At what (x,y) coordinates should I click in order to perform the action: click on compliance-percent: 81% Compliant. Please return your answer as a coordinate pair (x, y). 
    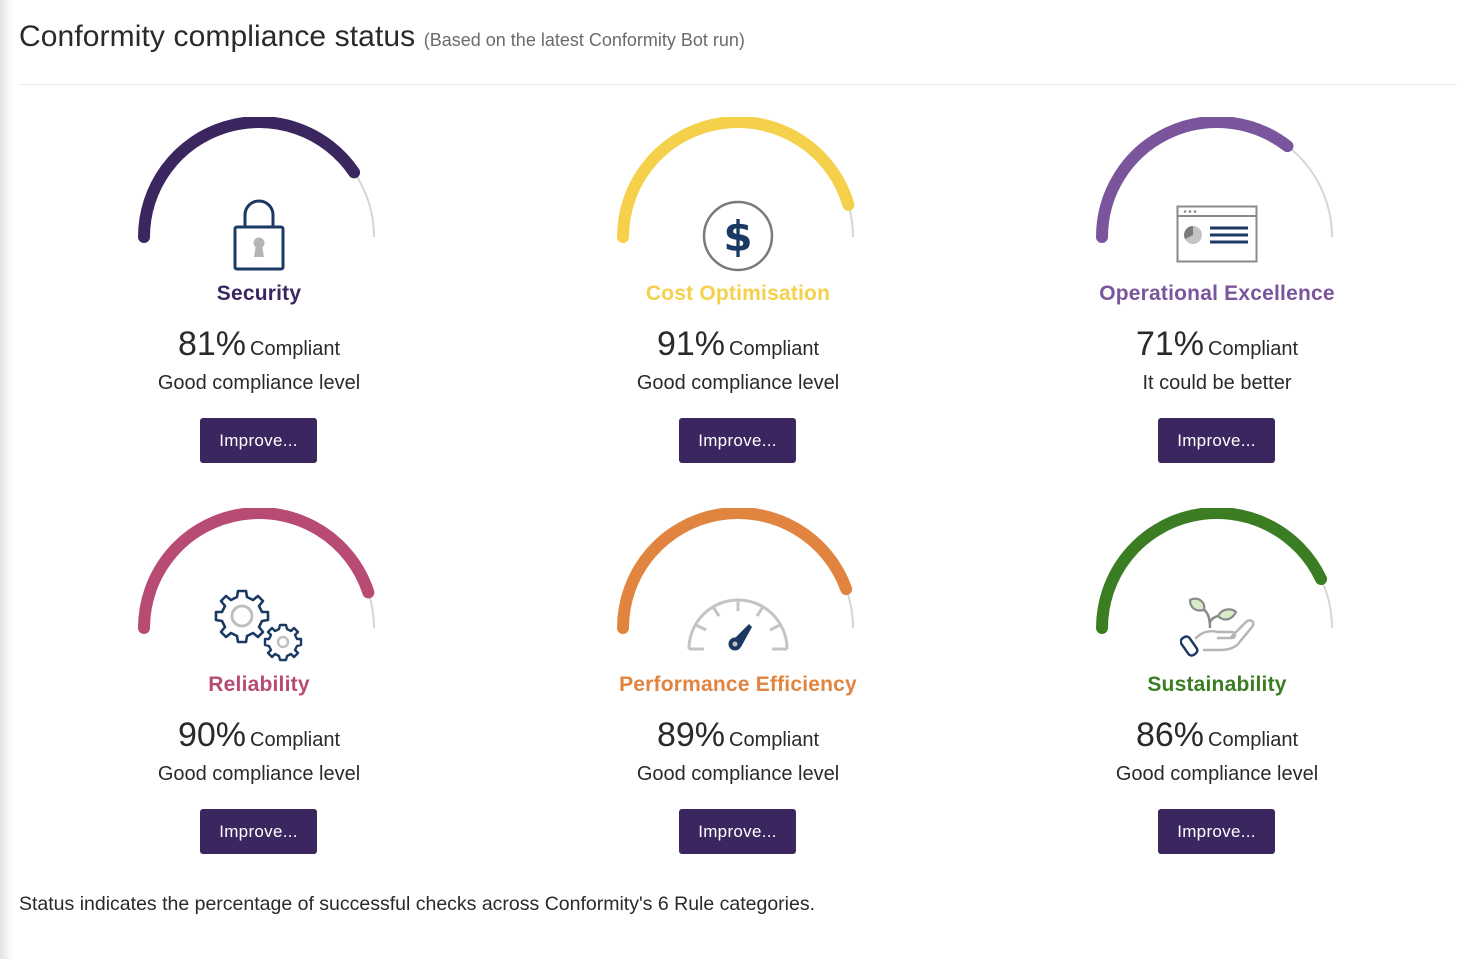
    Looking at the image, I should click on (259, 344).